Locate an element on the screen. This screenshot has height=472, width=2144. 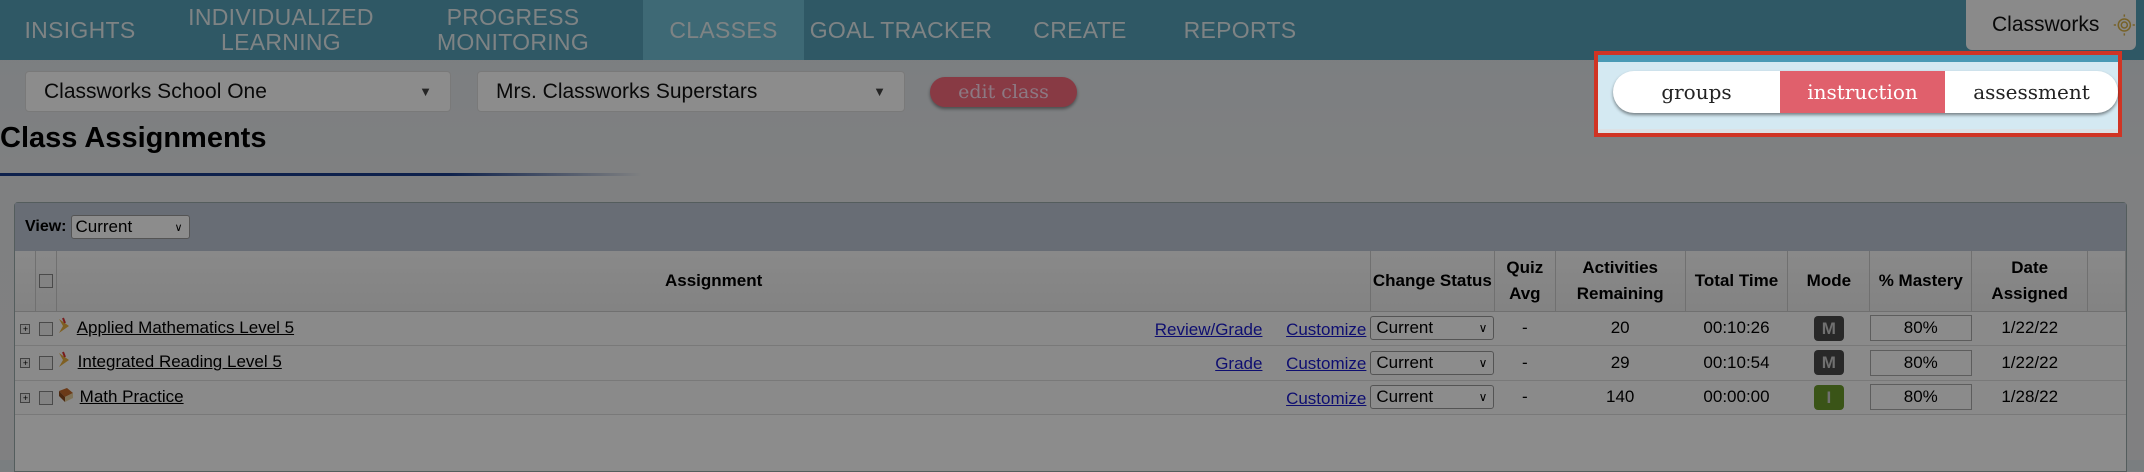
total-time: 00:00:00 is located at coordinates (1736, 397).